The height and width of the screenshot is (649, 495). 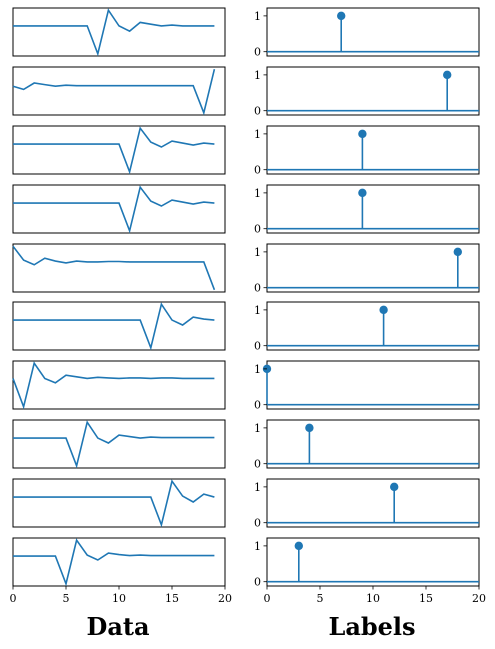 I want to click on data-x-axis: 0 5 10 15 20, so click(x=121, y=595).